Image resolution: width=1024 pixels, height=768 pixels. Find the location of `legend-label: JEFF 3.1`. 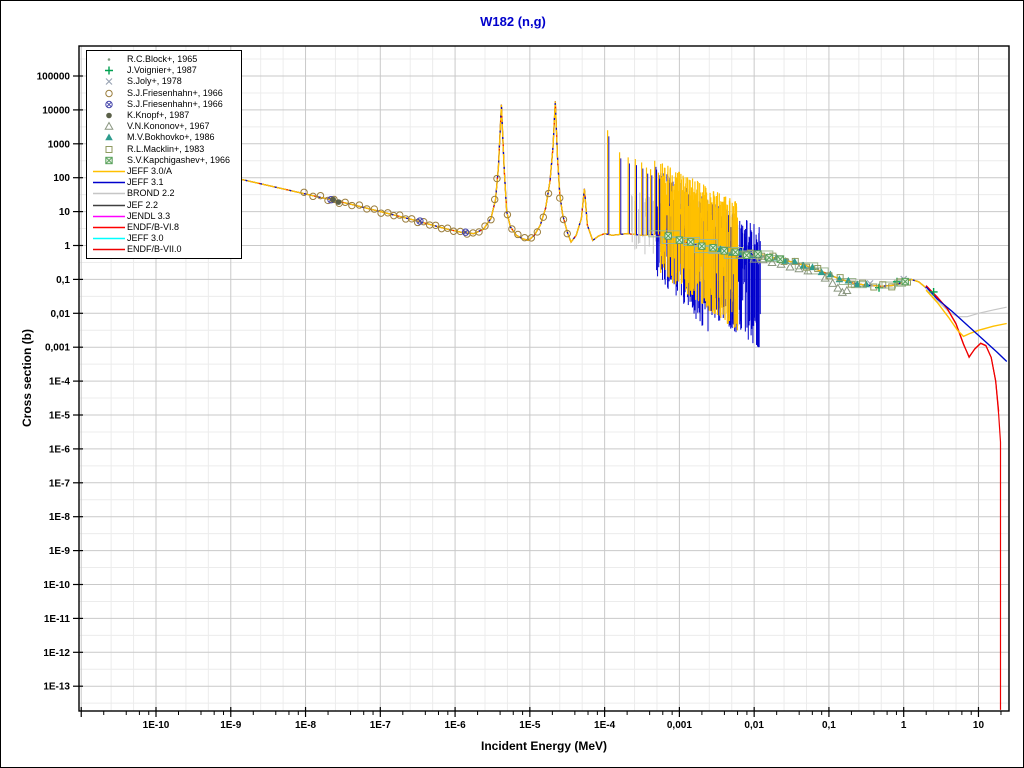

legend-label: JEFF 3.1 is located at coordinates (145, 182).